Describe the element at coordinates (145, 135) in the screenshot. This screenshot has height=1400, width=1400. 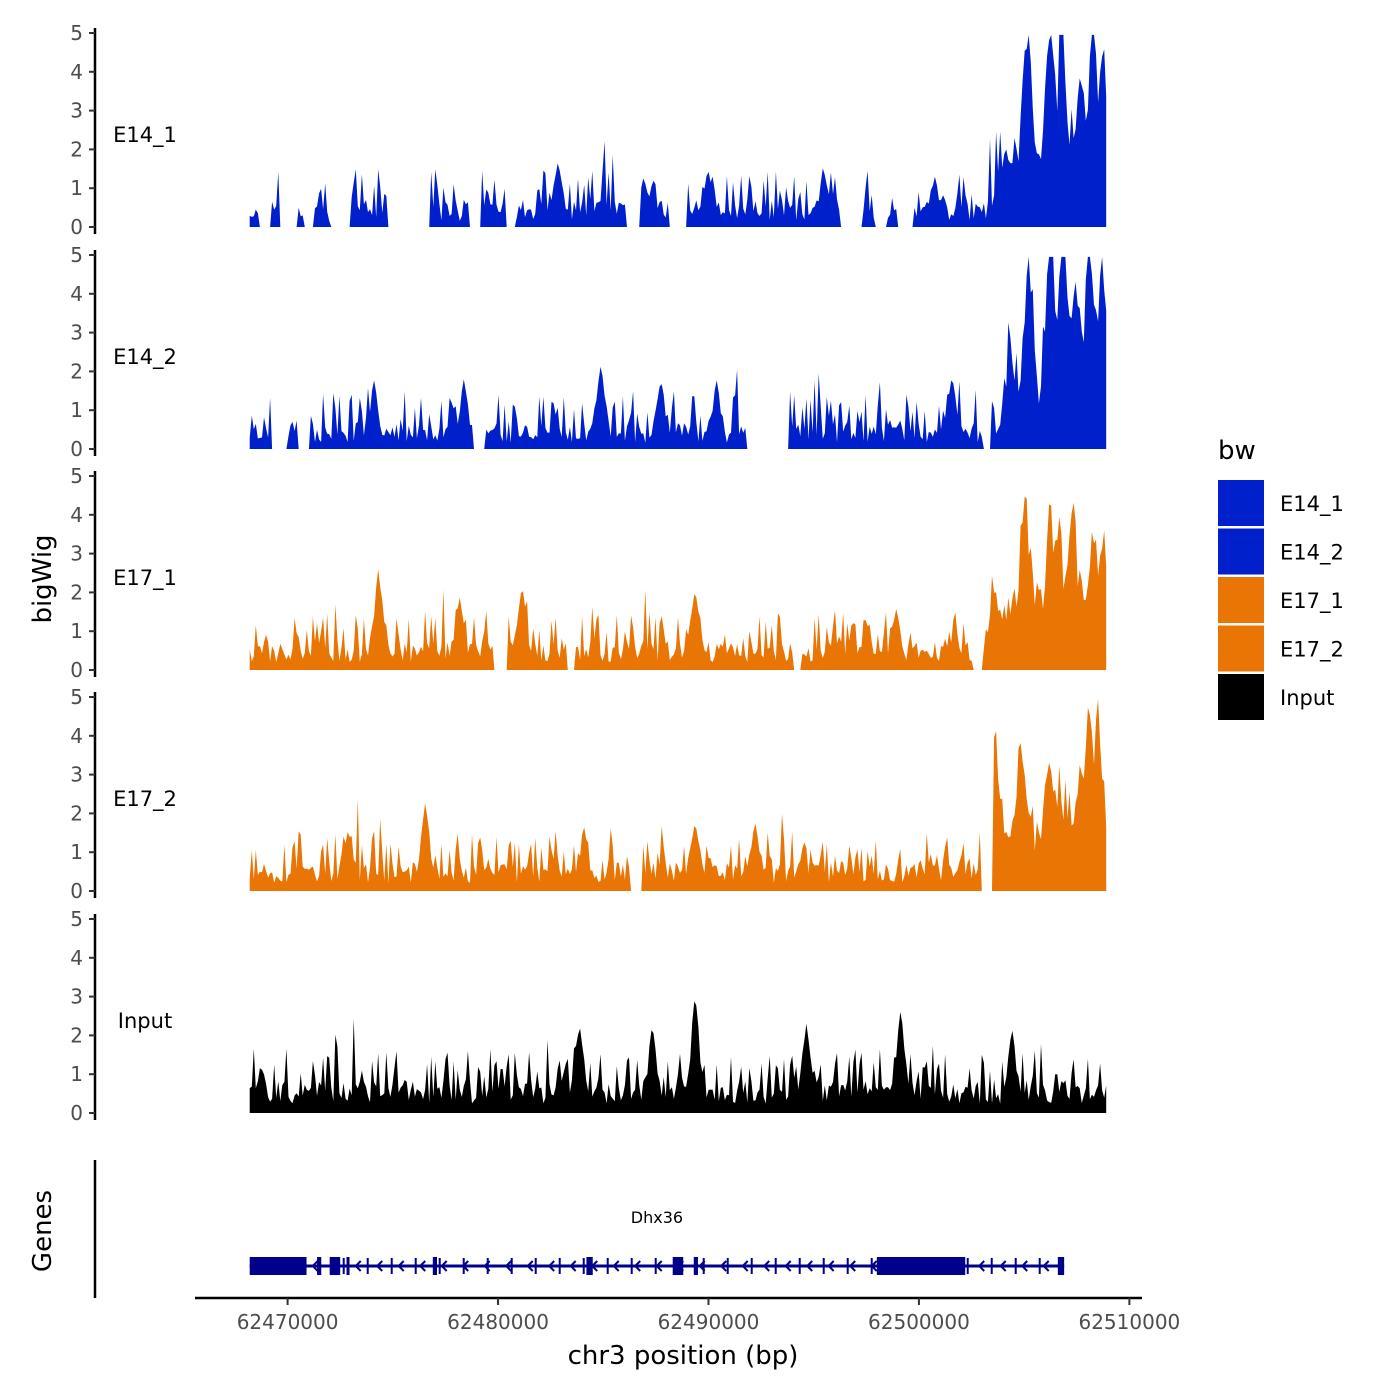
I see `track-label: E14_1` at that location.